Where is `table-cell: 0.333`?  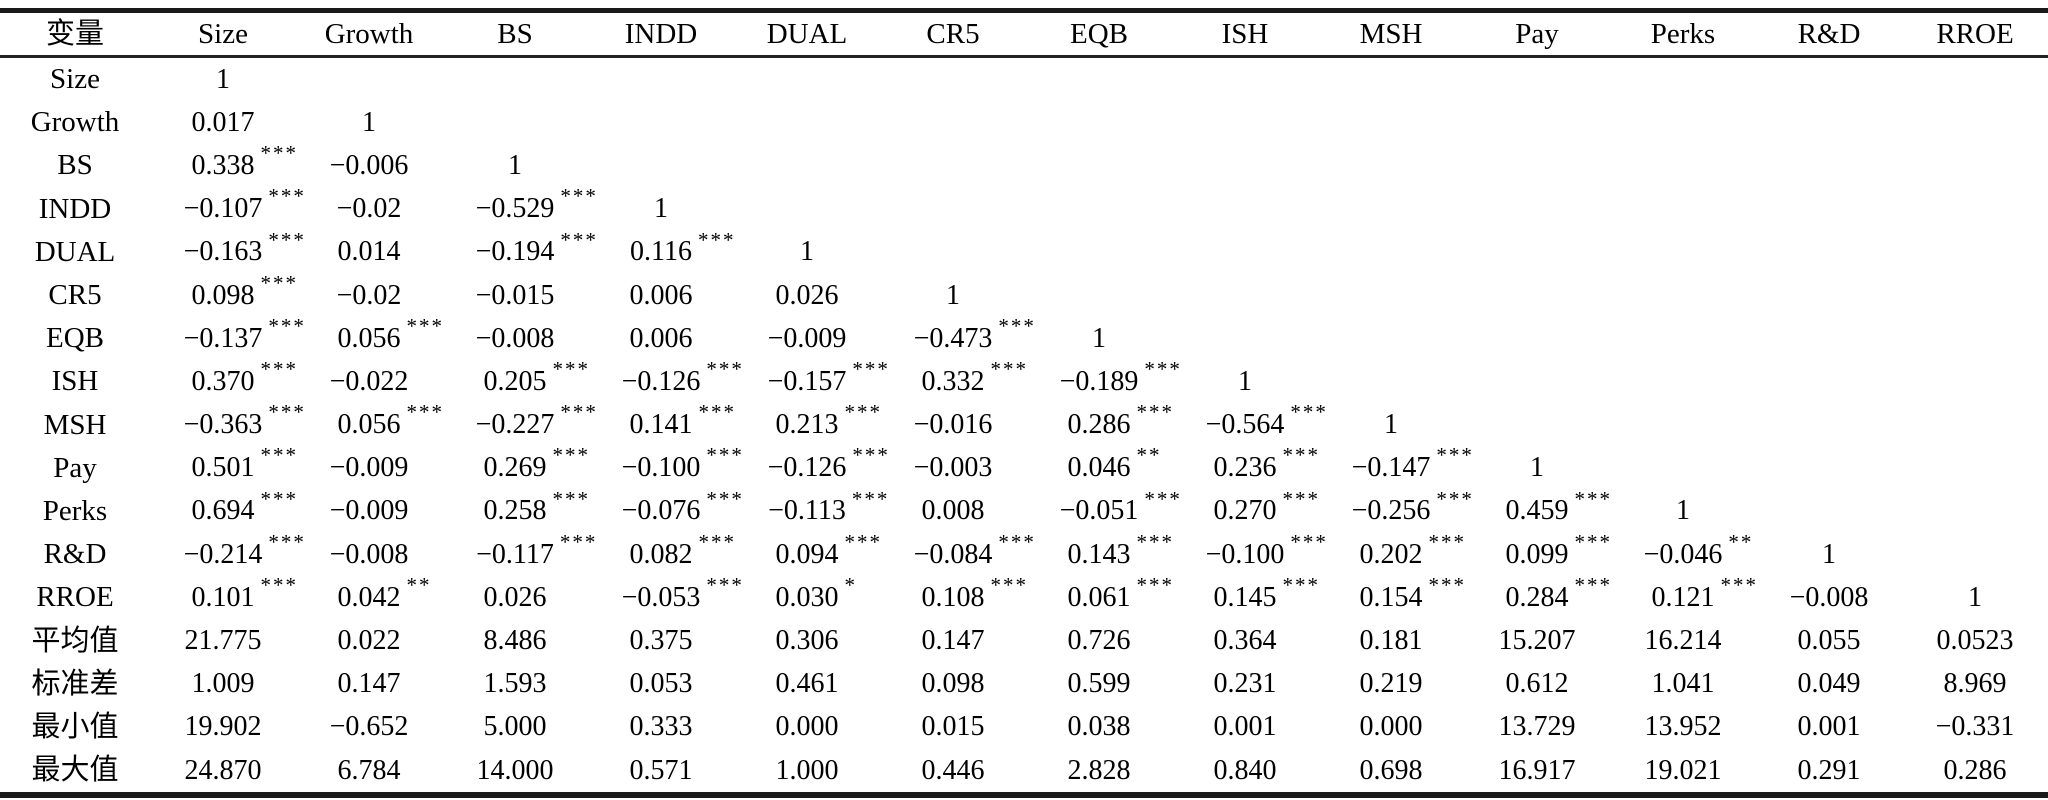 table-cell: 0.333 is located at coordinates (661, 727).